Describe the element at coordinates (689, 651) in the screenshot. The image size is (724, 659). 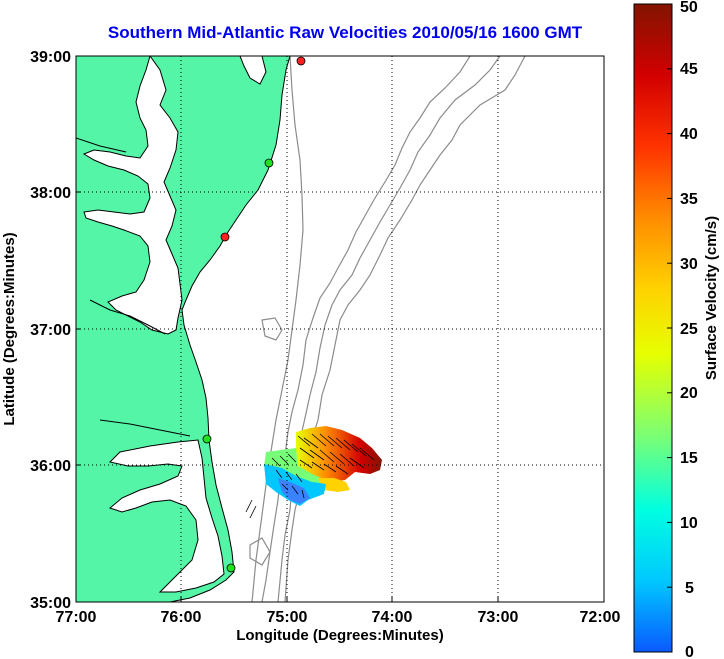
I see `colorbar-tick-label: 0` at that location.